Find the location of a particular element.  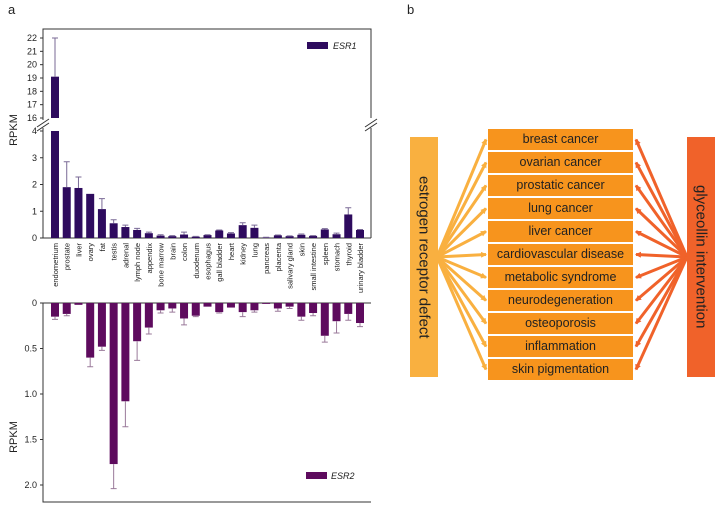

legend-swatch-esr2 is located at coordinates (316, 475).